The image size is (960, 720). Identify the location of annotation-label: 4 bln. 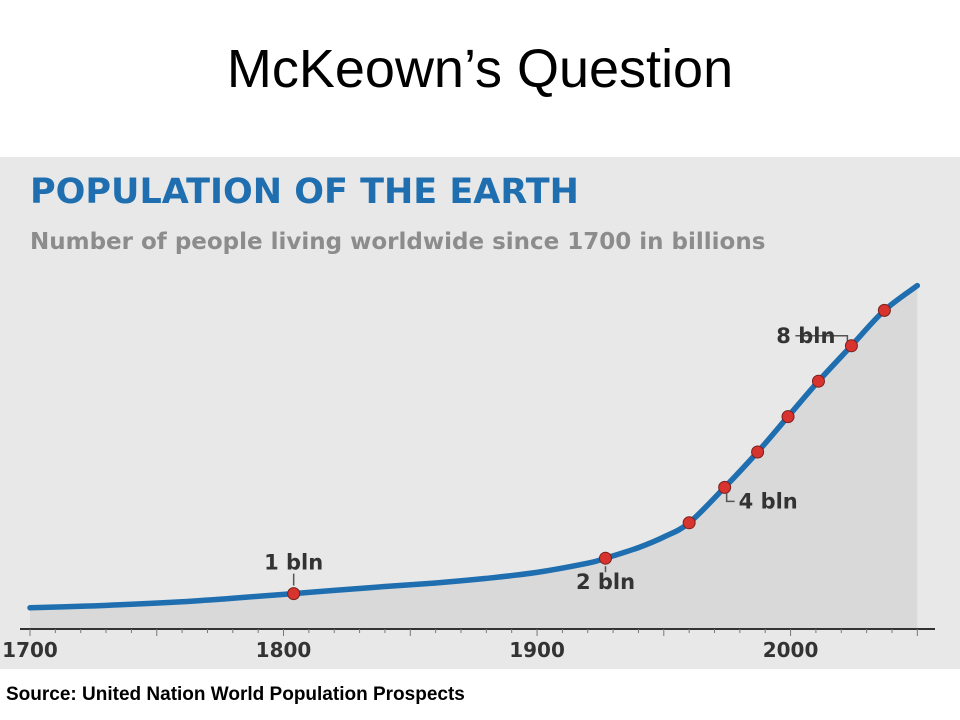
(768, 501).